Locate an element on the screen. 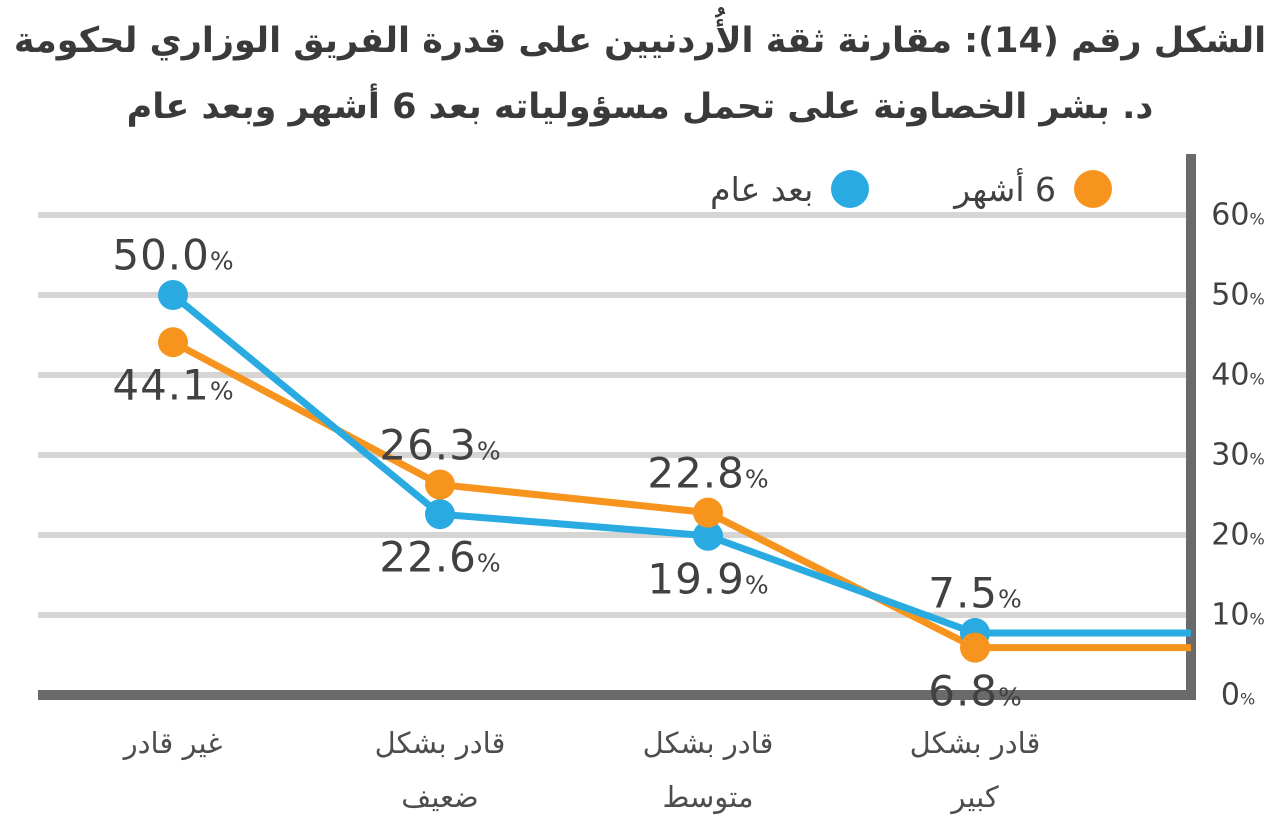 The image size is (1280, 839). x-axis-line is located at coordinates (617, 695).